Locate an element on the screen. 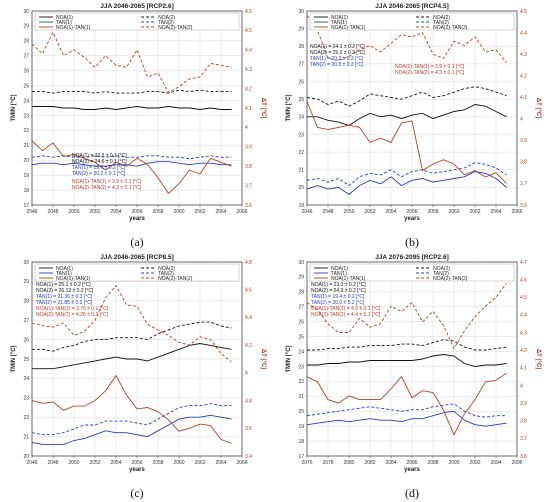  stats-annotation: NOA(1)-TAN(1) = 4.0 ± 0.1 [°C] is located at coordinates (346, 309).